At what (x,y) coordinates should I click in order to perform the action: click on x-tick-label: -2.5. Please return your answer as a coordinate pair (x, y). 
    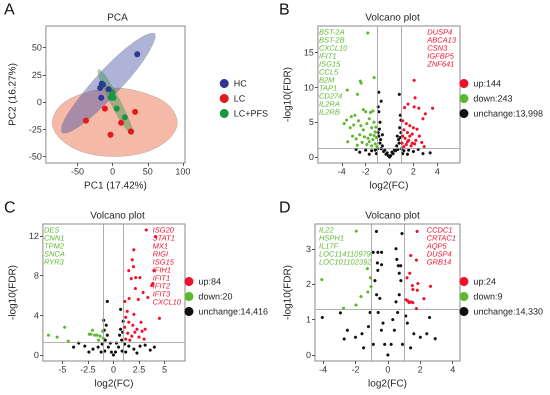
    Looking at the image, I should click on (88, 369).